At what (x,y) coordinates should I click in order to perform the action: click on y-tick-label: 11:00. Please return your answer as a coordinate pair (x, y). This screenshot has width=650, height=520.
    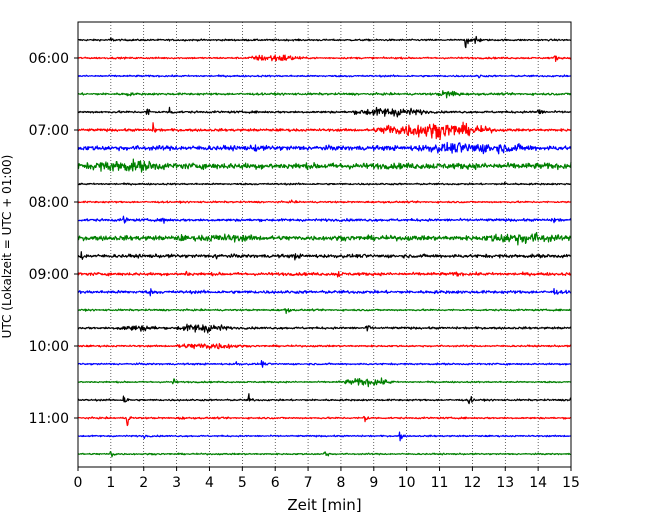
    Looking at the image, I should click on (49, 419).